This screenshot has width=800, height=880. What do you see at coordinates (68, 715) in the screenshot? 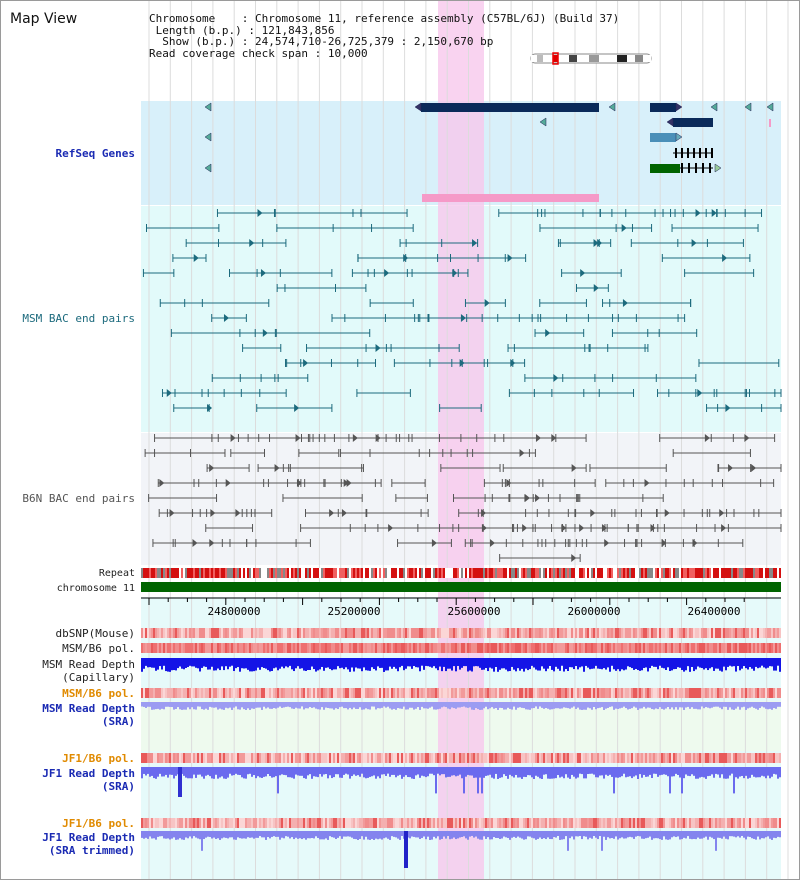
I see `track-label-msm-depth-sra: MSM Read Depth (SRA)` at bounding box center [68, 715].